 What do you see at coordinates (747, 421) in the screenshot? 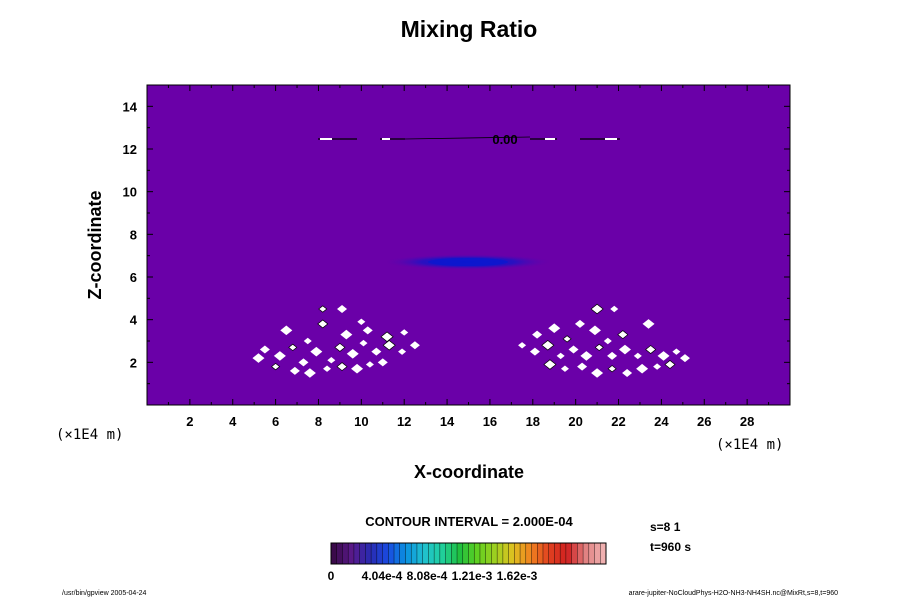
I see `x-tick-label: 28` at bounding box center [747, 421].